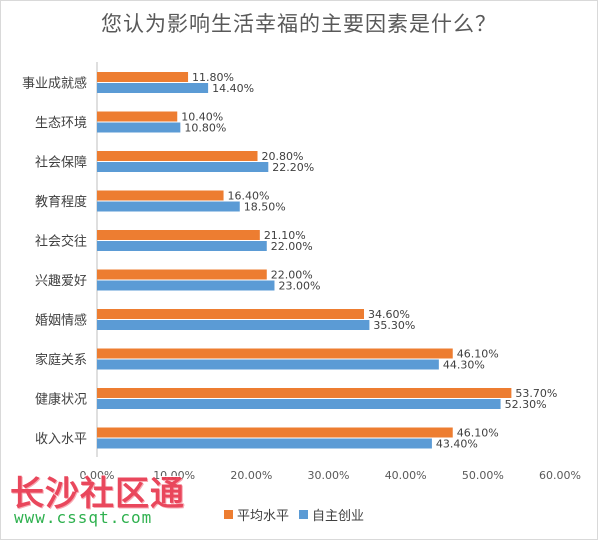  What do you see at coordinates (61, 281) in the screenshot?
I see `category-label: 兴趣爱好` at bounding box center [61, 281].